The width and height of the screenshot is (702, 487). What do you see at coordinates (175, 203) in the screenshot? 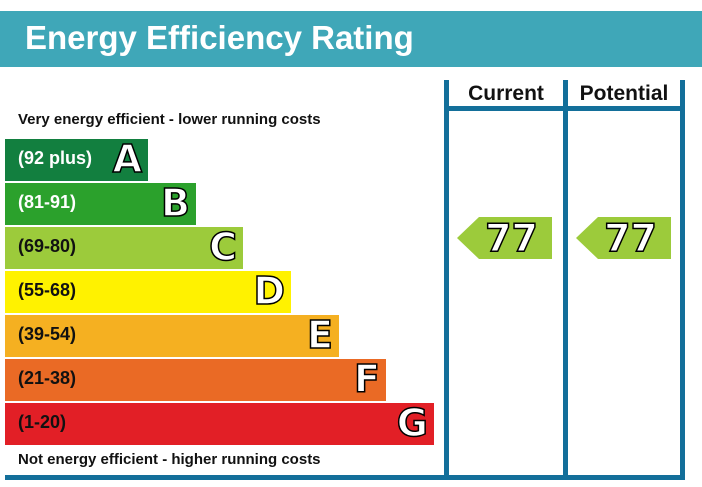
I see `band-letter: B` at bounding box center [175, 203].